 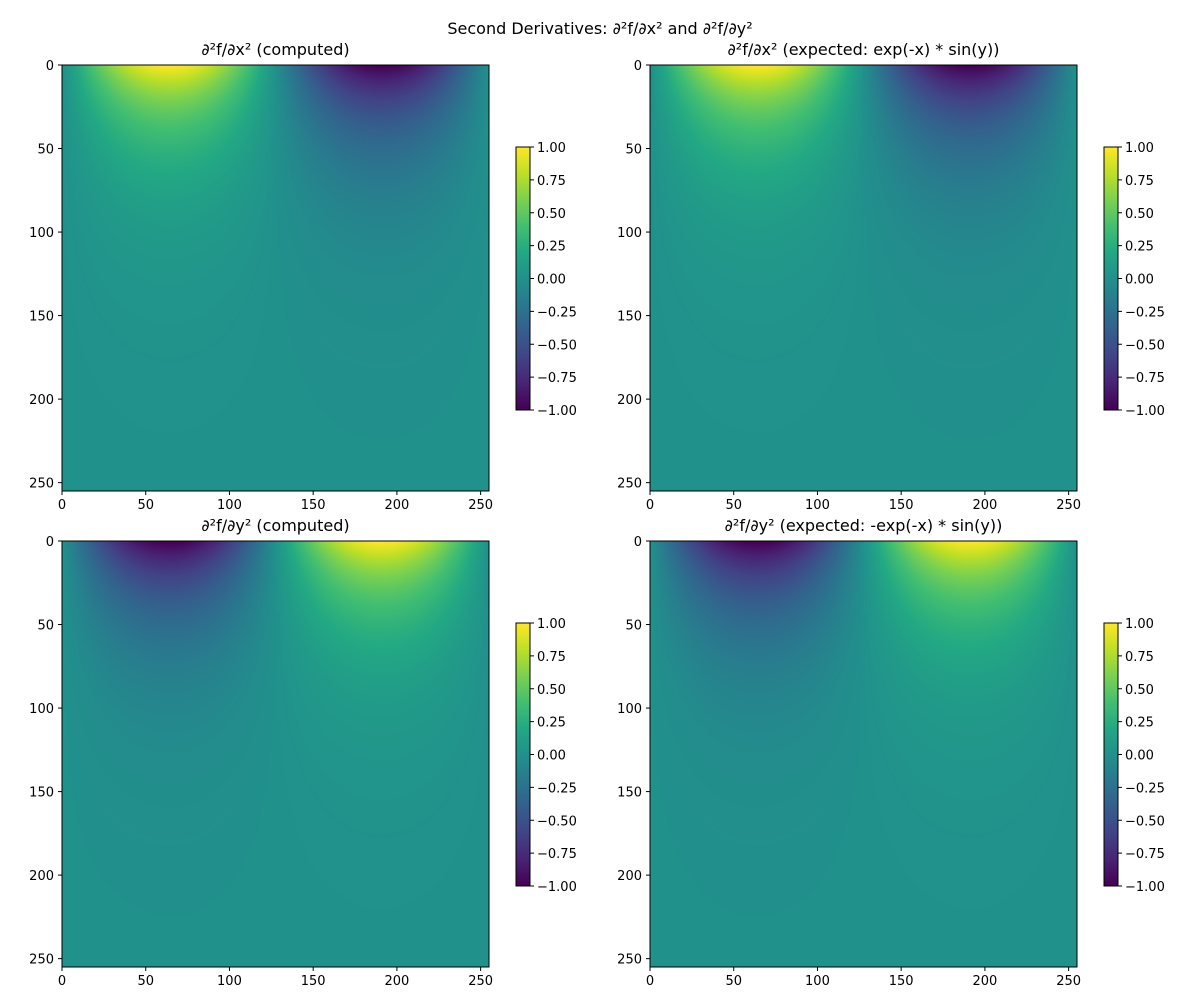 What do you see at coordinates (275, 525) in the screenshot?
I see `subplot-title: ∂²f/∂y² (computed)` at bounding box center [275, 525].